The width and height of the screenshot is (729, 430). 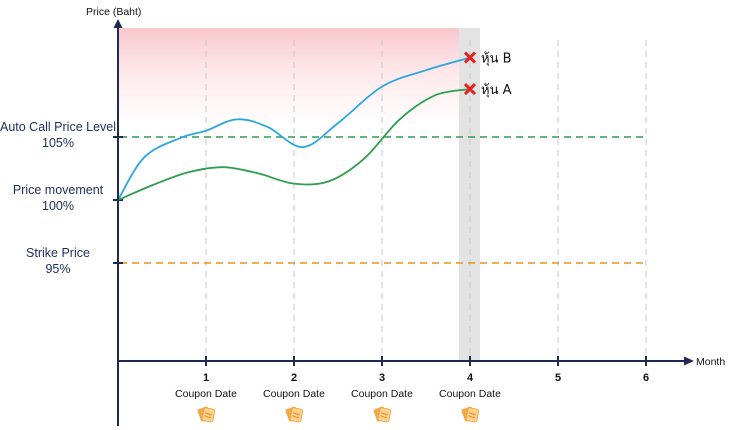 I want to click on x-tick-label-1: 1, so click(x=206, y=378).